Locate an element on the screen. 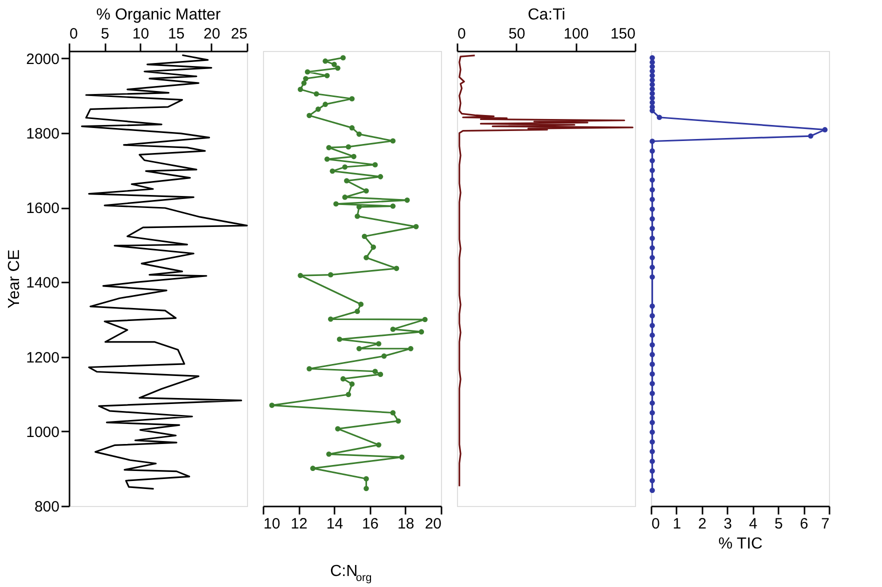 The width and height of the screenshot is (882, 587). x2-axis-title: % Organic Matter is located at coordinates (159, 15).